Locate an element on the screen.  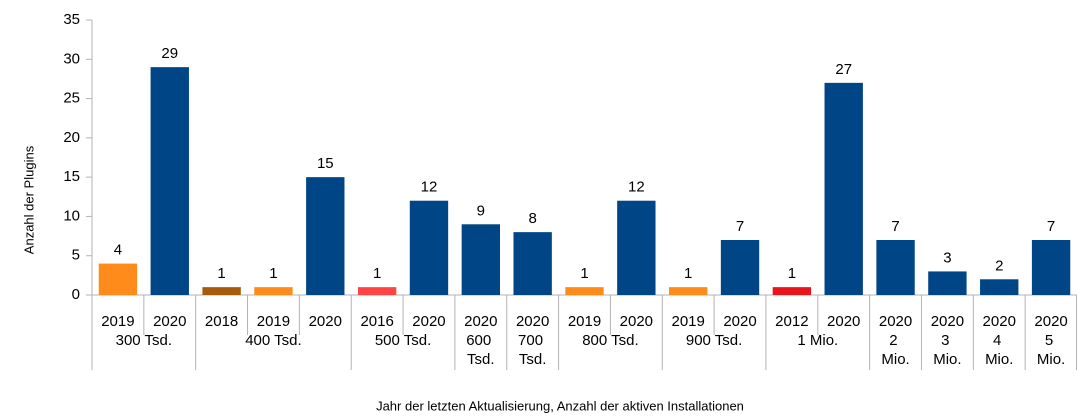
y-tick-label: 0 is located at coordinates (76, 294).